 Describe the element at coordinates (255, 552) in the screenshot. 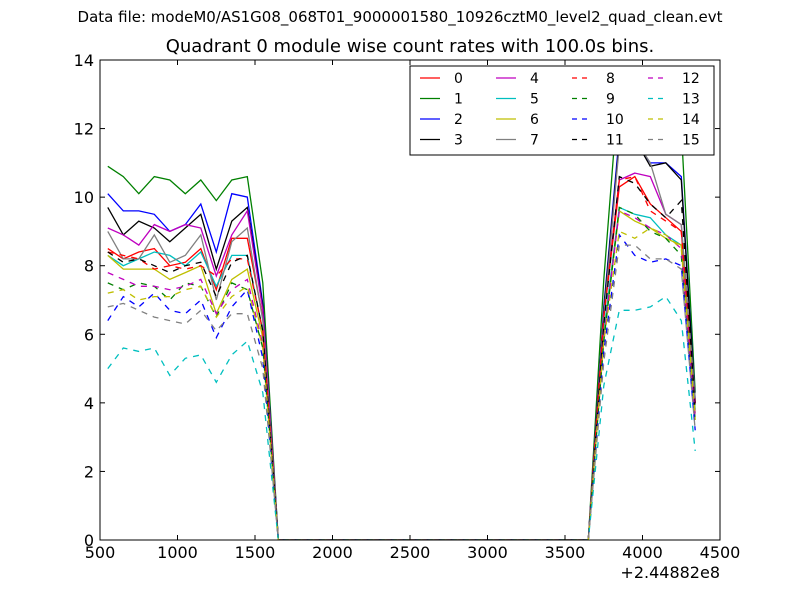

I see `x-tick-label: 1500` at that location.